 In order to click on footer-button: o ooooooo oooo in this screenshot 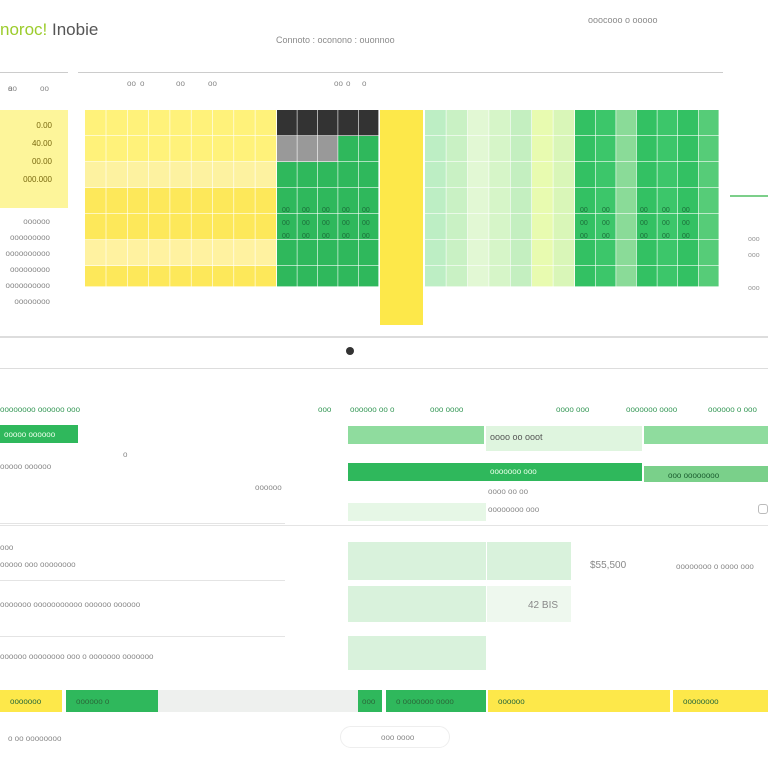, I will do `click(436, 701)`.